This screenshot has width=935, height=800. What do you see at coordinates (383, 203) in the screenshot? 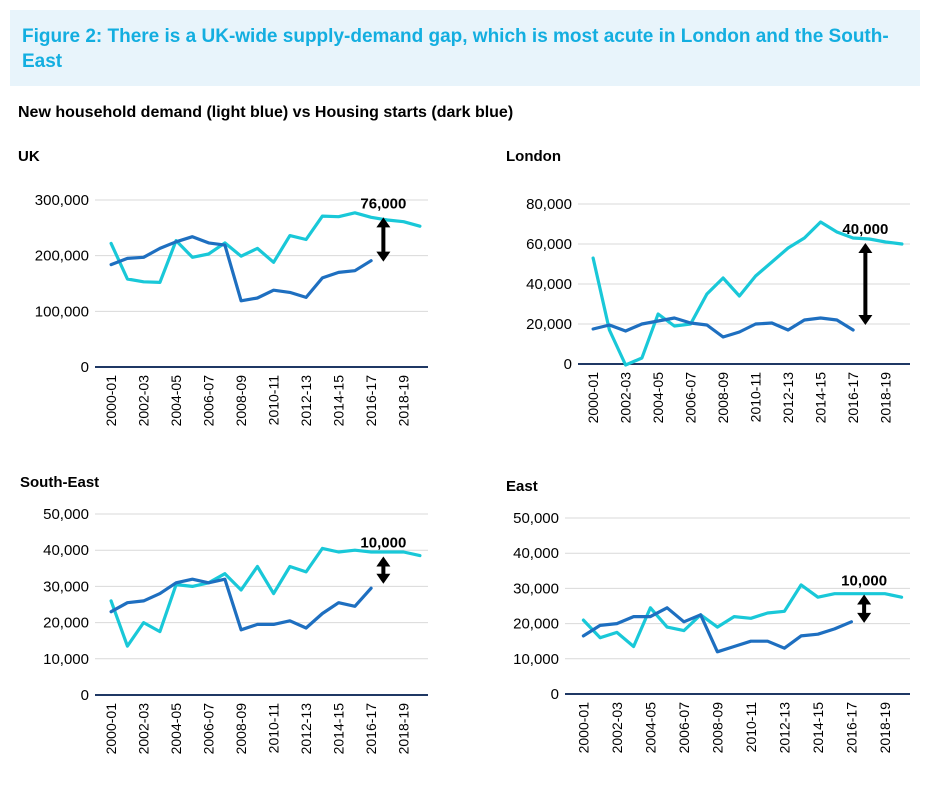
I see `gap-annotation-label: 76,000` at bounding box center [383, 203].